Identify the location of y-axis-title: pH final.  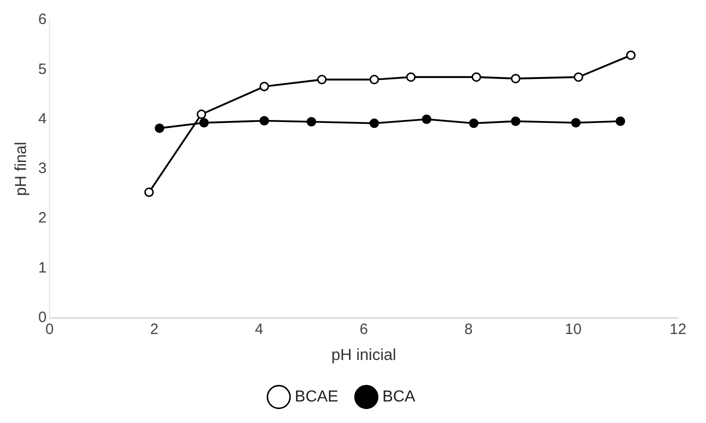
(21, 169).